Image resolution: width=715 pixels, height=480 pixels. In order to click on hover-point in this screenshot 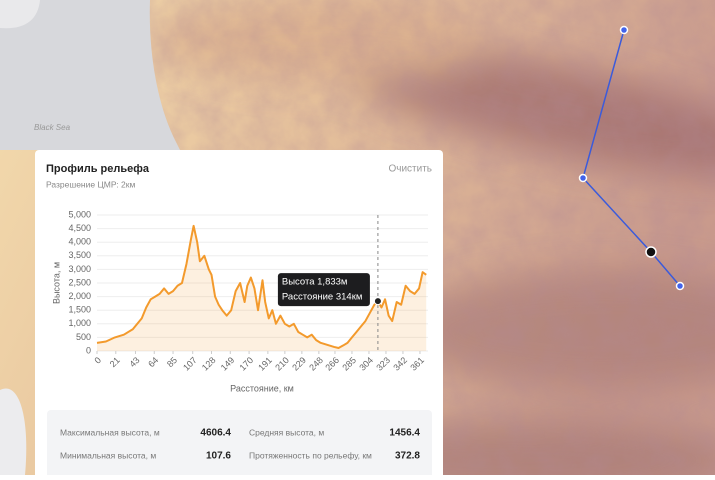, I will do `click(377, 301)`.